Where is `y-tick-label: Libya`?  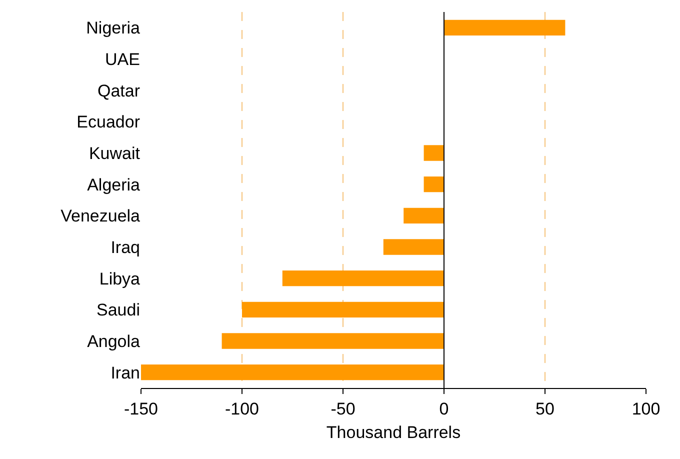 y-tick-label: Libya is located at coordinates (120, 278).